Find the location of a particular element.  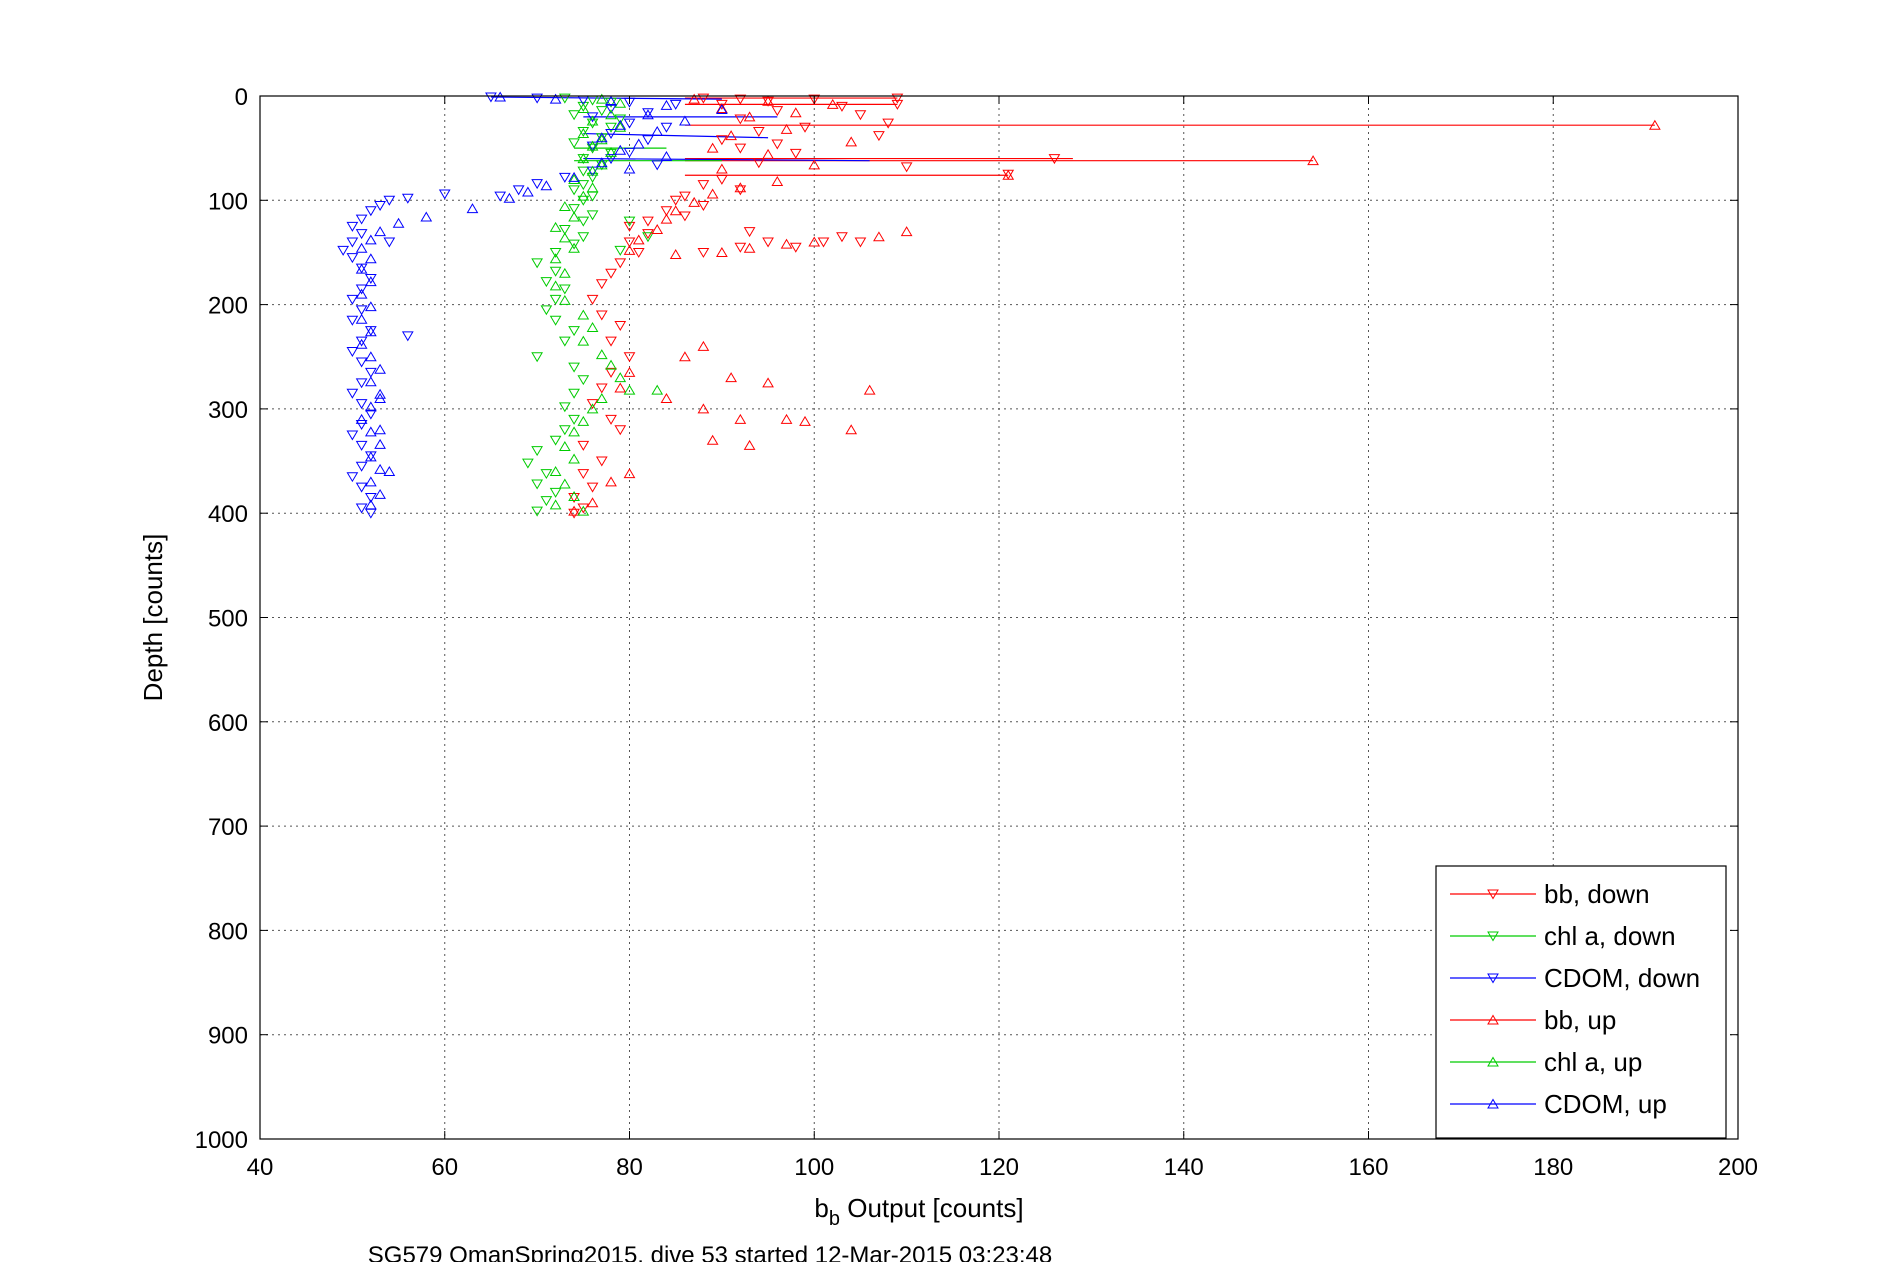

y-tick-label: 900 is located at coordinates (228, 1036).